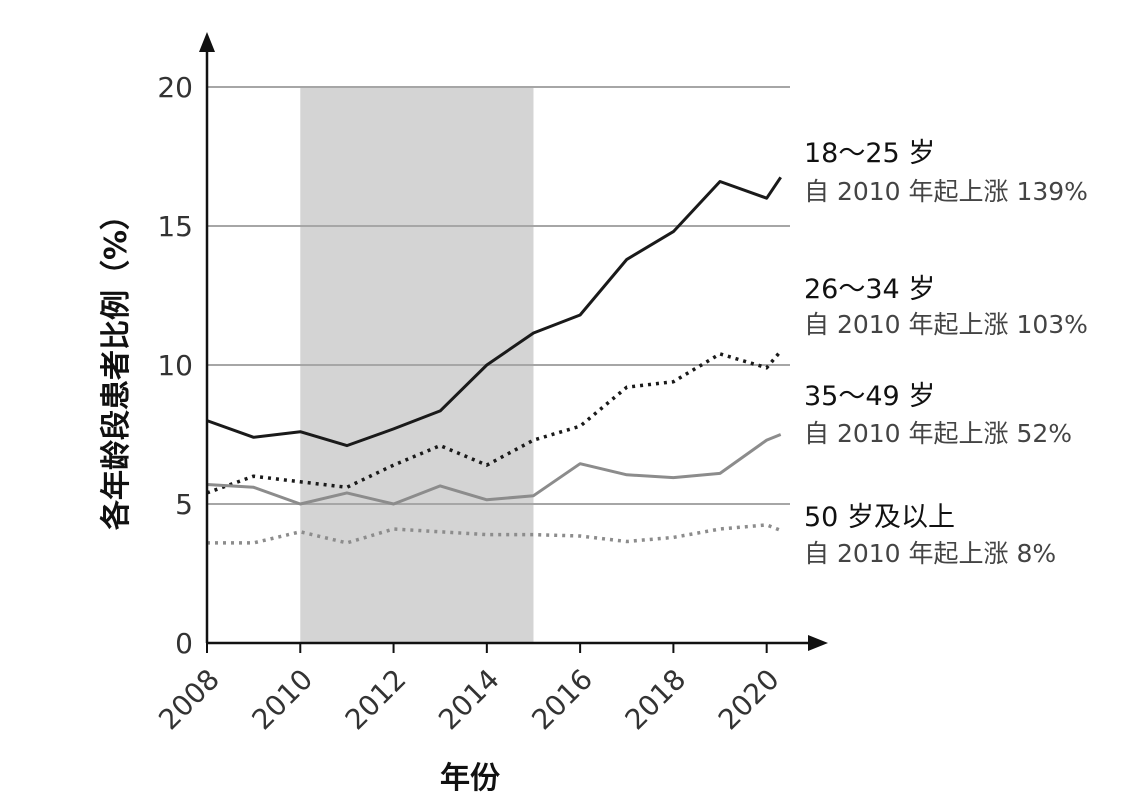 The width and height of the screenshot is (1148, 809). Describe the element at coordinates (938, 433) in the screenshot. I see `series-note-3: 自 2010 年起上涨 52%` at that location.